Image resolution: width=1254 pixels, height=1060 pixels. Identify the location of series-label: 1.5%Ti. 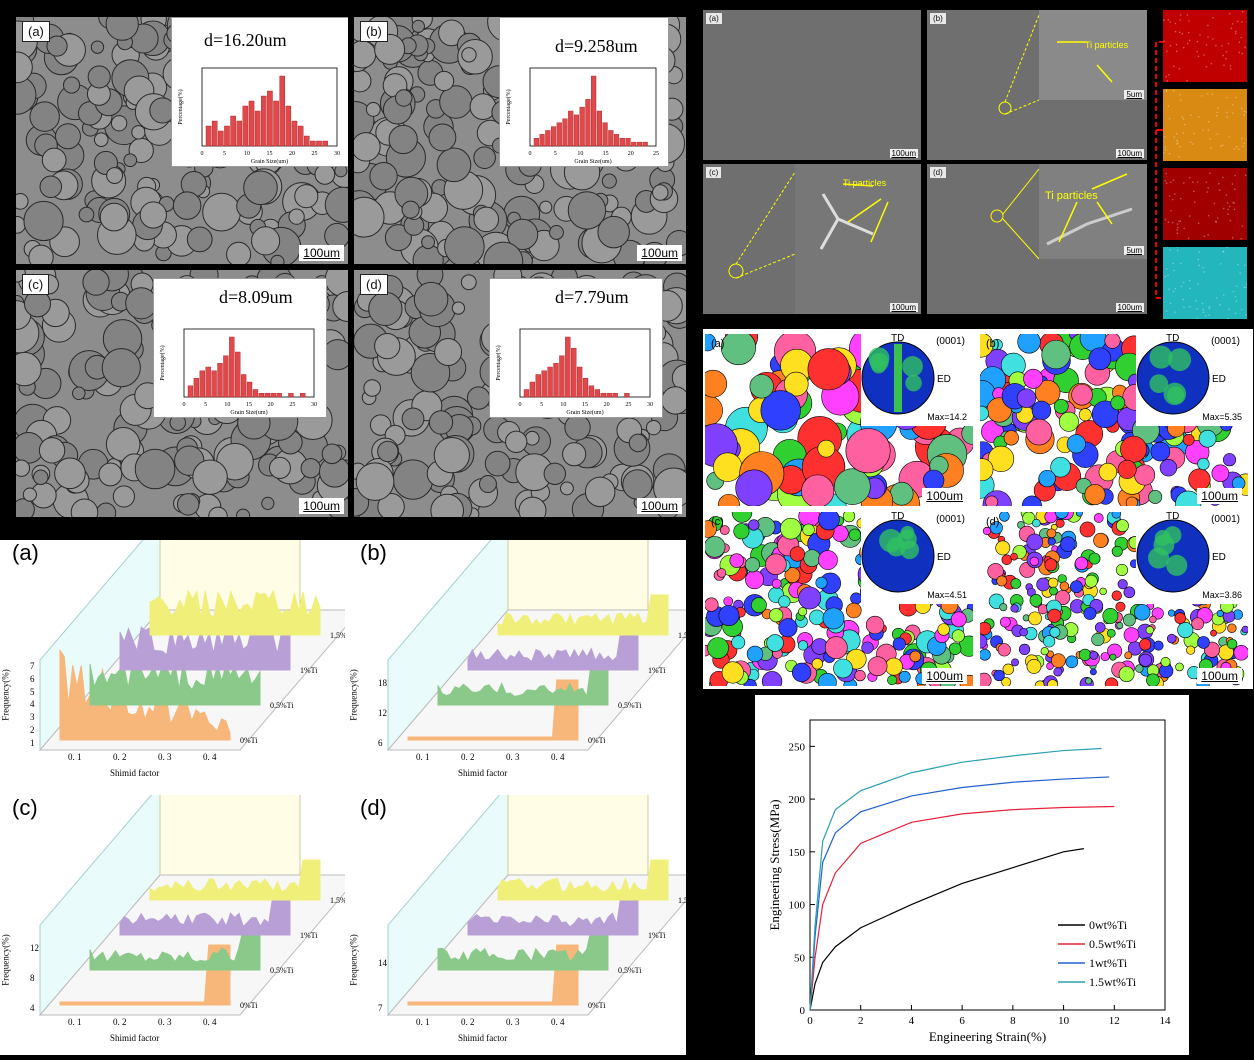
(337, 635).